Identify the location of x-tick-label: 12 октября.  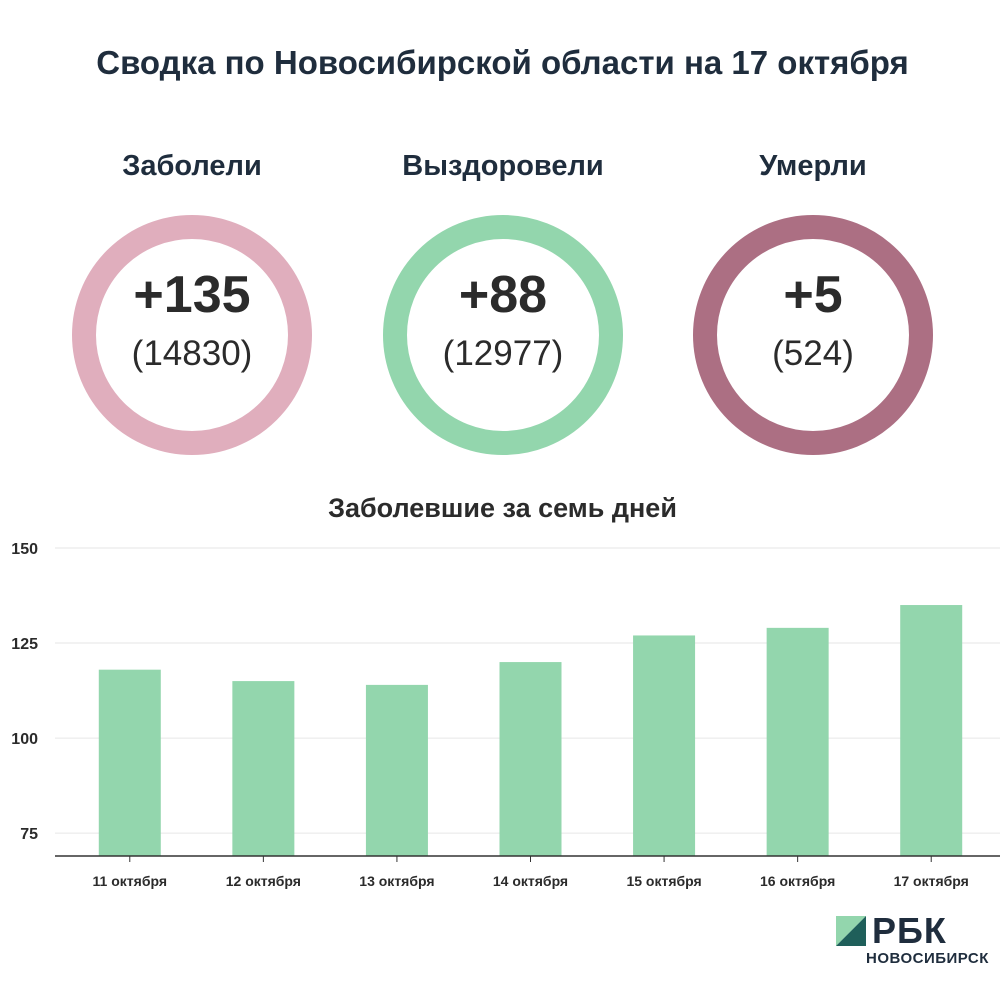
(263, 881).